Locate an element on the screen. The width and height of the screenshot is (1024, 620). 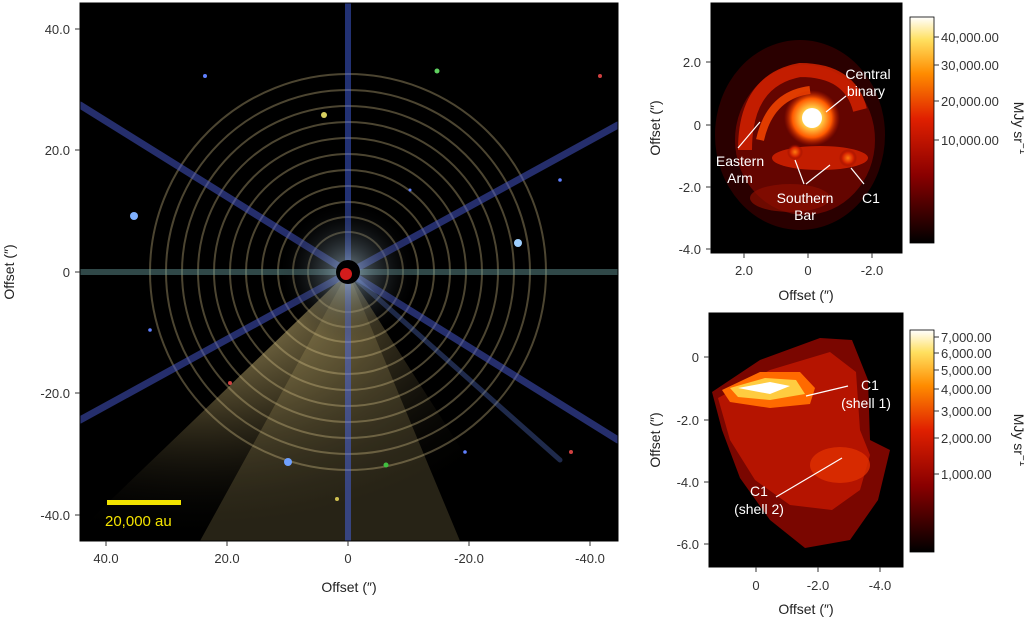
panel-c-y-axis: 0 -2.0 -4.0 -6.0 Offset (″) is located at coordinates (678, 451).